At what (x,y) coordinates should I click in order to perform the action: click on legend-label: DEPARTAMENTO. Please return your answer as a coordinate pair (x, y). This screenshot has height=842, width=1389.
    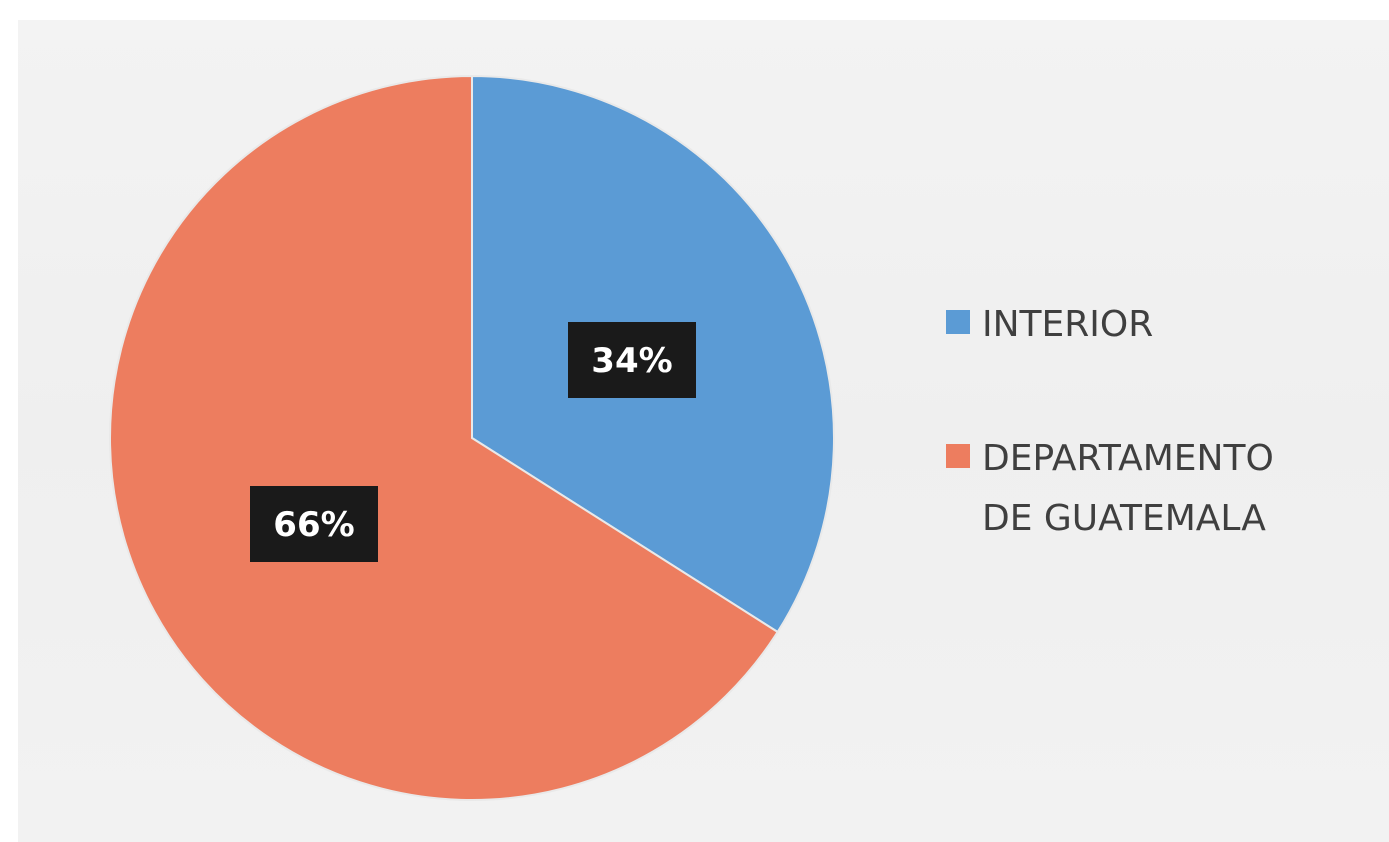
    Looking at the image, I should click on (1128, 458).